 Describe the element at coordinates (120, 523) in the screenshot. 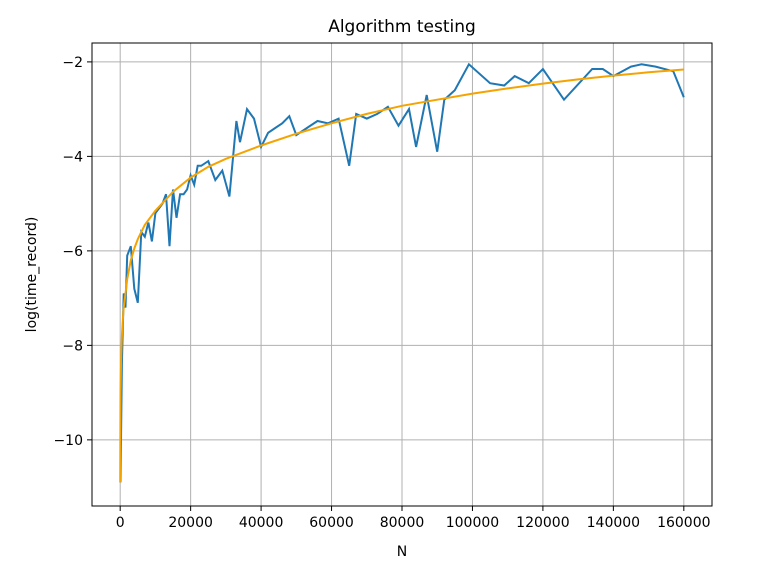

I see `x-tick-label: 0` at that location.